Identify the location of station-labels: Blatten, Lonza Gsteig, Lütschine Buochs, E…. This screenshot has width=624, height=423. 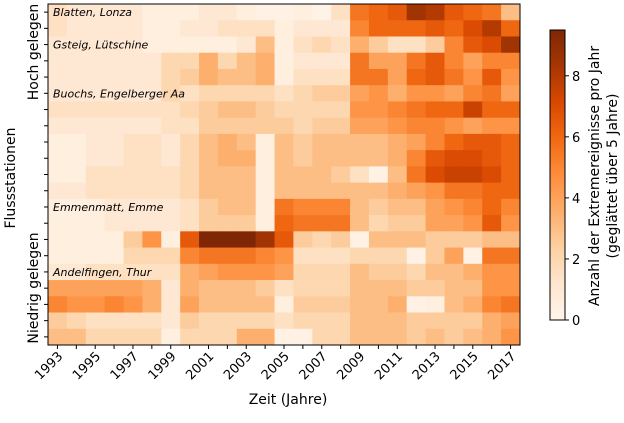
(118, 142).